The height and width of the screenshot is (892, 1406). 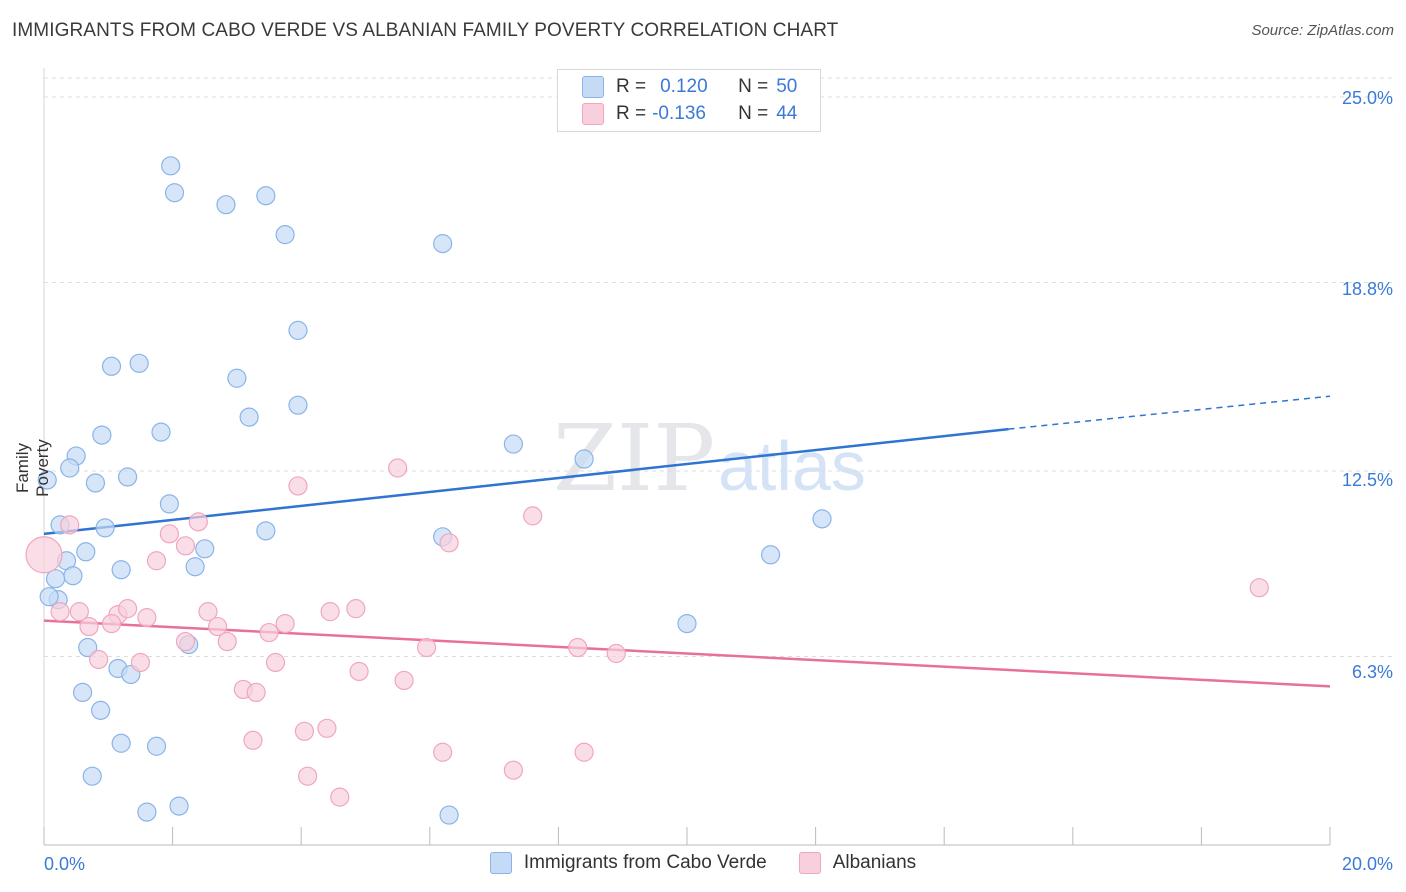 What do you see at coordinates (1367, 480) in the screenshot?
I see `y-tick-label-12.5: 12.5%` at bounding box center [1367, 480].